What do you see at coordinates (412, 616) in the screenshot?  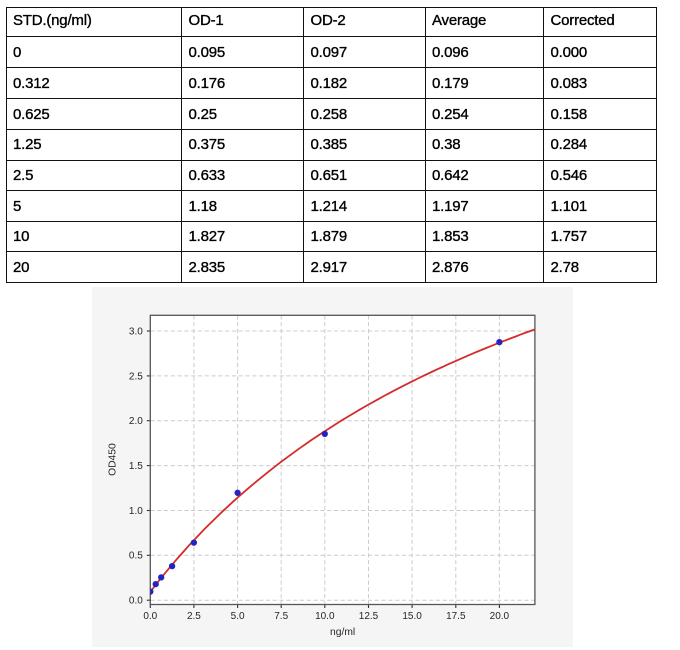 I see `svg-text: 15.0` at bounding box center [412, 616].